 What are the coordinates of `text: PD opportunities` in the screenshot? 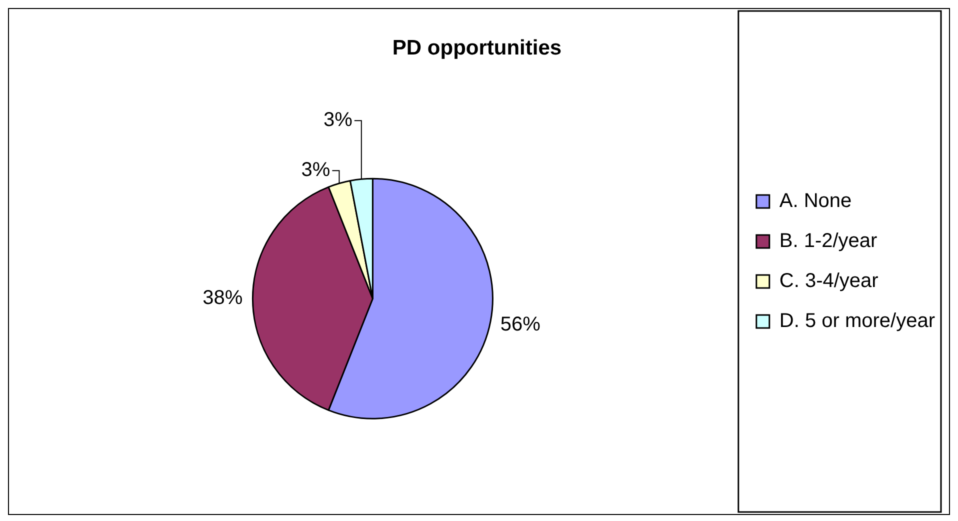 It's located at (477, 48).